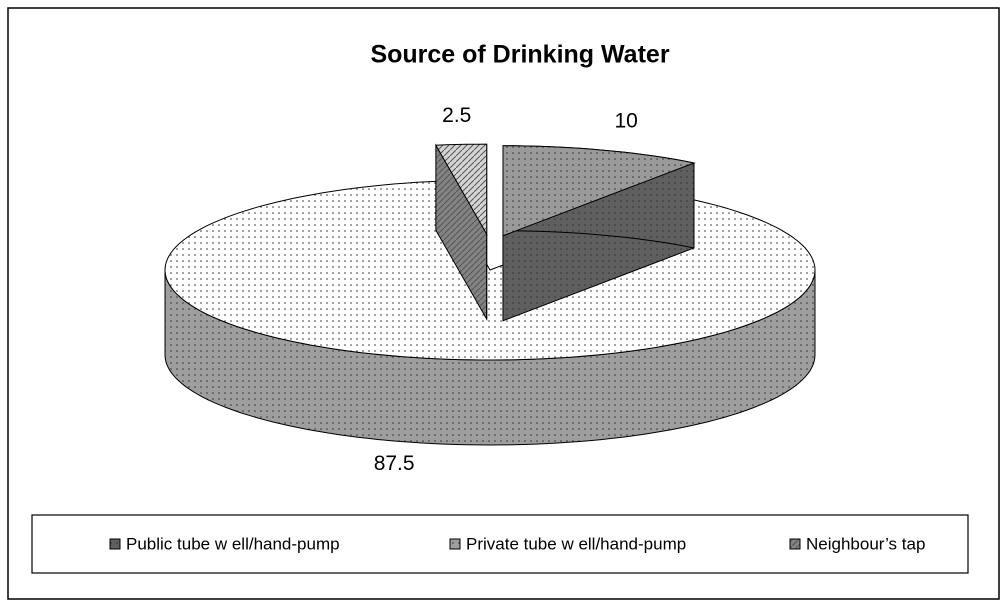 This screenshot has height=612, width=1004. What do you see at coordinates (394, 463) in the screenshot?
I see `data-label: 87.5` at bounding box center [394, 463].